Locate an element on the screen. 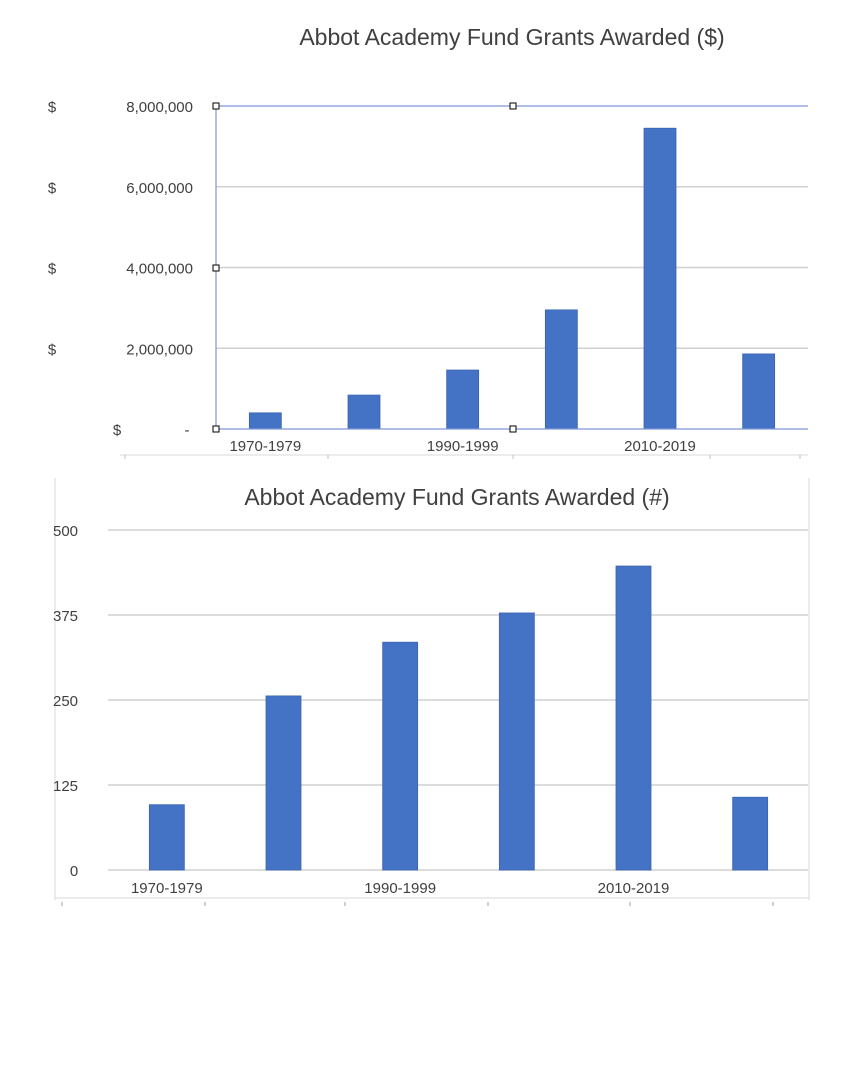 The height and width of the screenshot is (1080, 864). chart-2-xtick-label: 2010-2019 is located at coordinates (634, 888).